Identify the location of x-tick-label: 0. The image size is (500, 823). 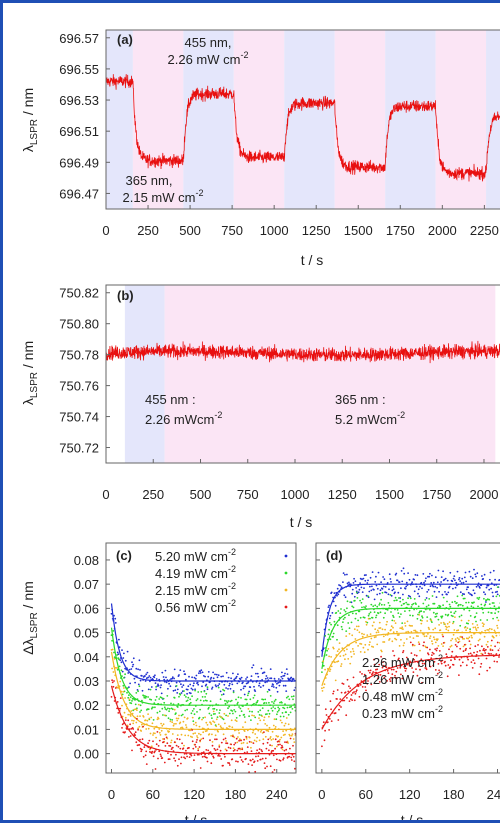
(111, 794).